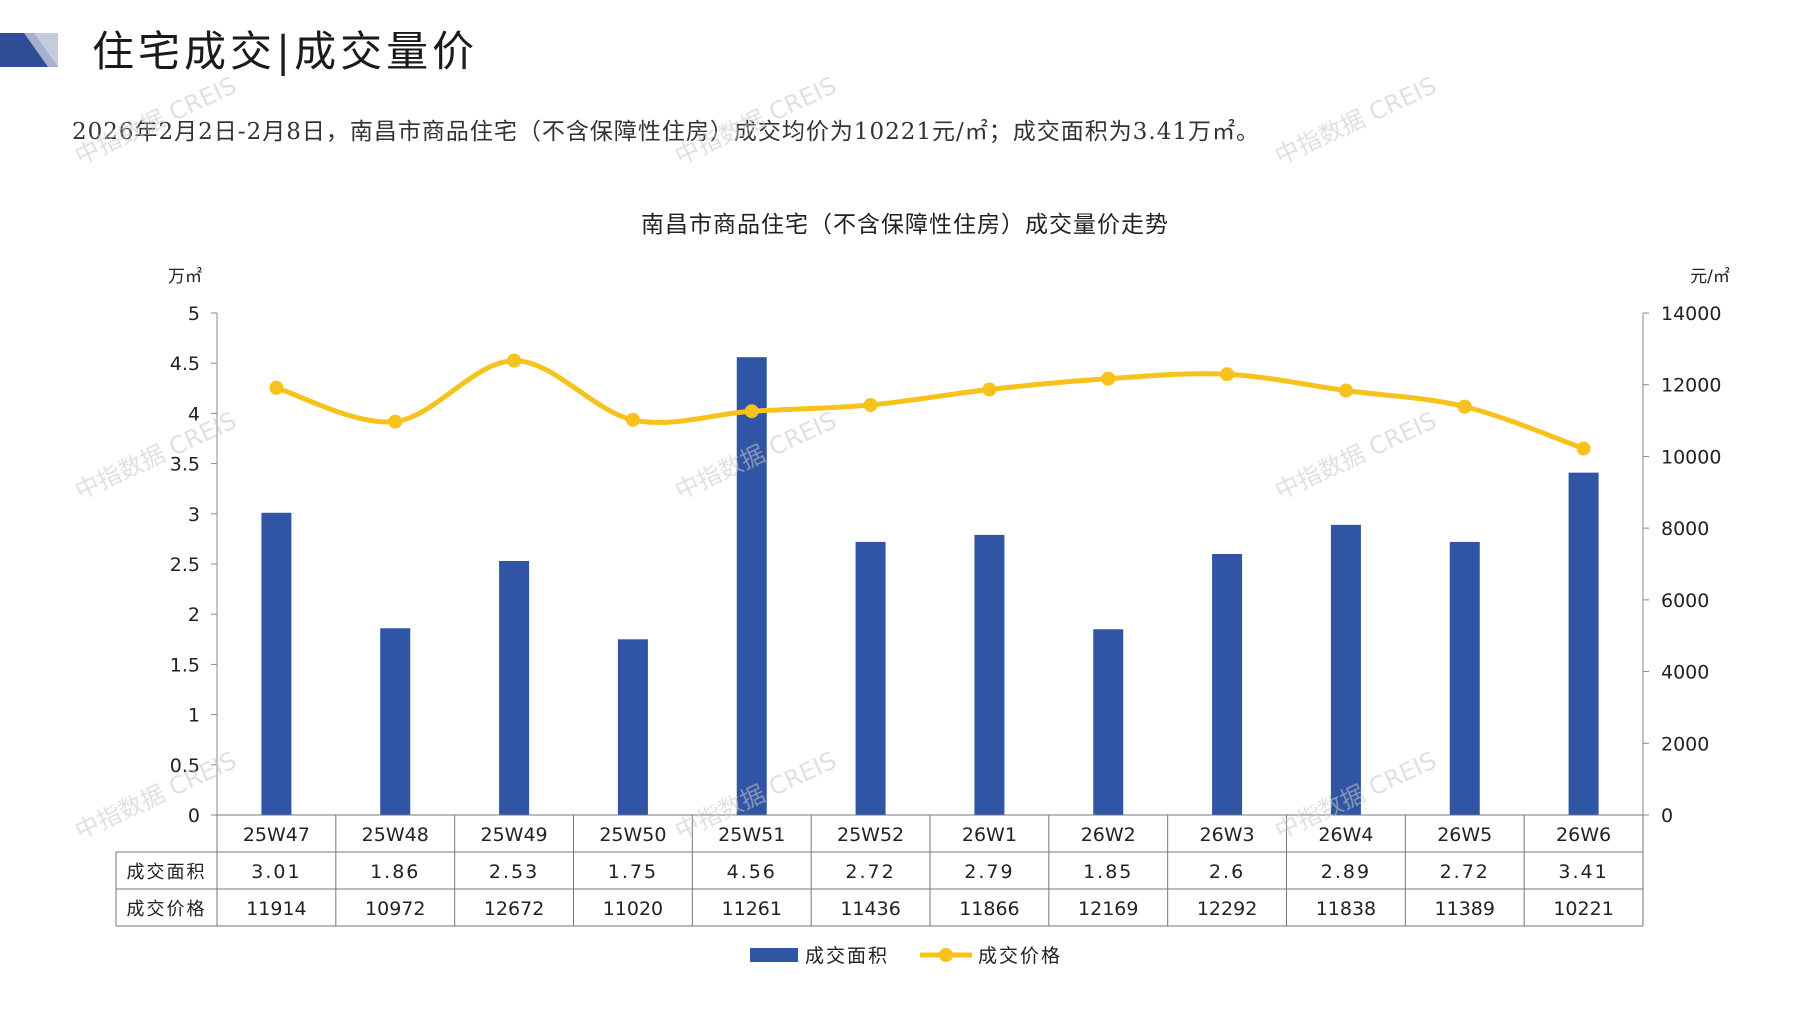 This screenshot has width=1797, height=1010. What do you see at coordinates (1227, 374) in the screenshot?
I see `price-point-26W3` at bounding box center [1227, 374].